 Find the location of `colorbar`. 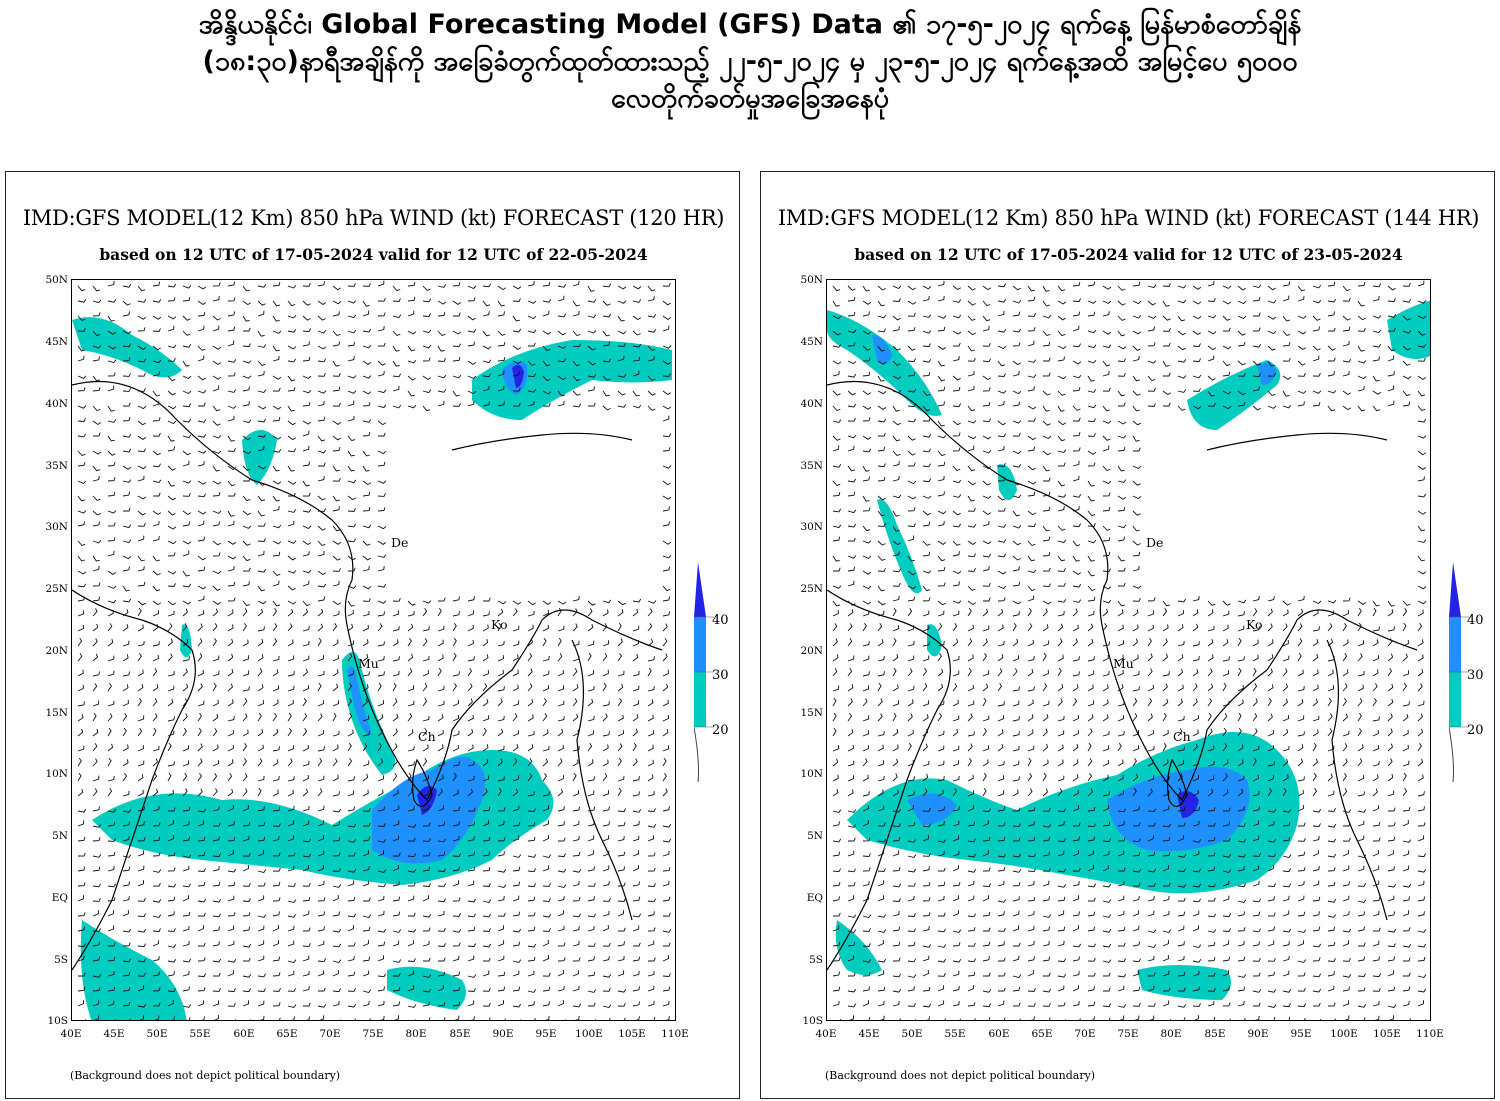

colorbar is located at coordinates (1459, 672).